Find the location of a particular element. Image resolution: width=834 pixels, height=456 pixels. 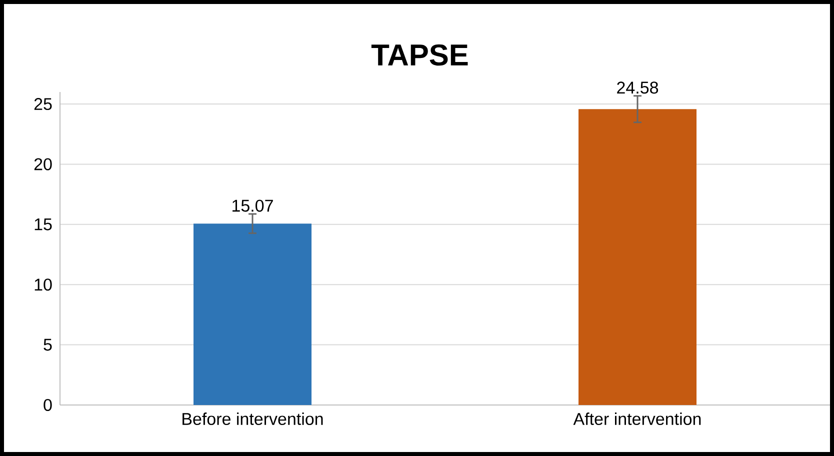

x-tick-label: After intervention is located at coordinates (637, 419).